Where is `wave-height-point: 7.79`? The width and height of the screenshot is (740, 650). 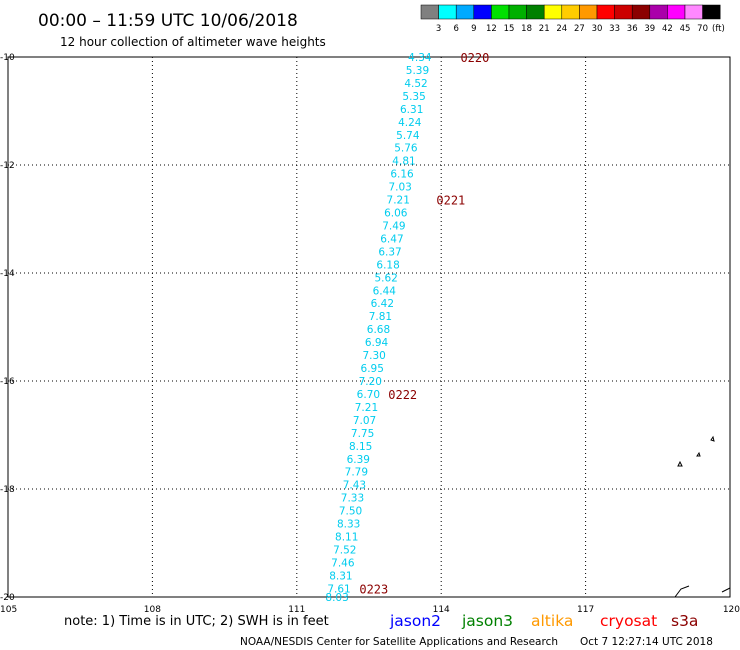
wave-height-point: 7.79 is located at coordinates (356, 473).